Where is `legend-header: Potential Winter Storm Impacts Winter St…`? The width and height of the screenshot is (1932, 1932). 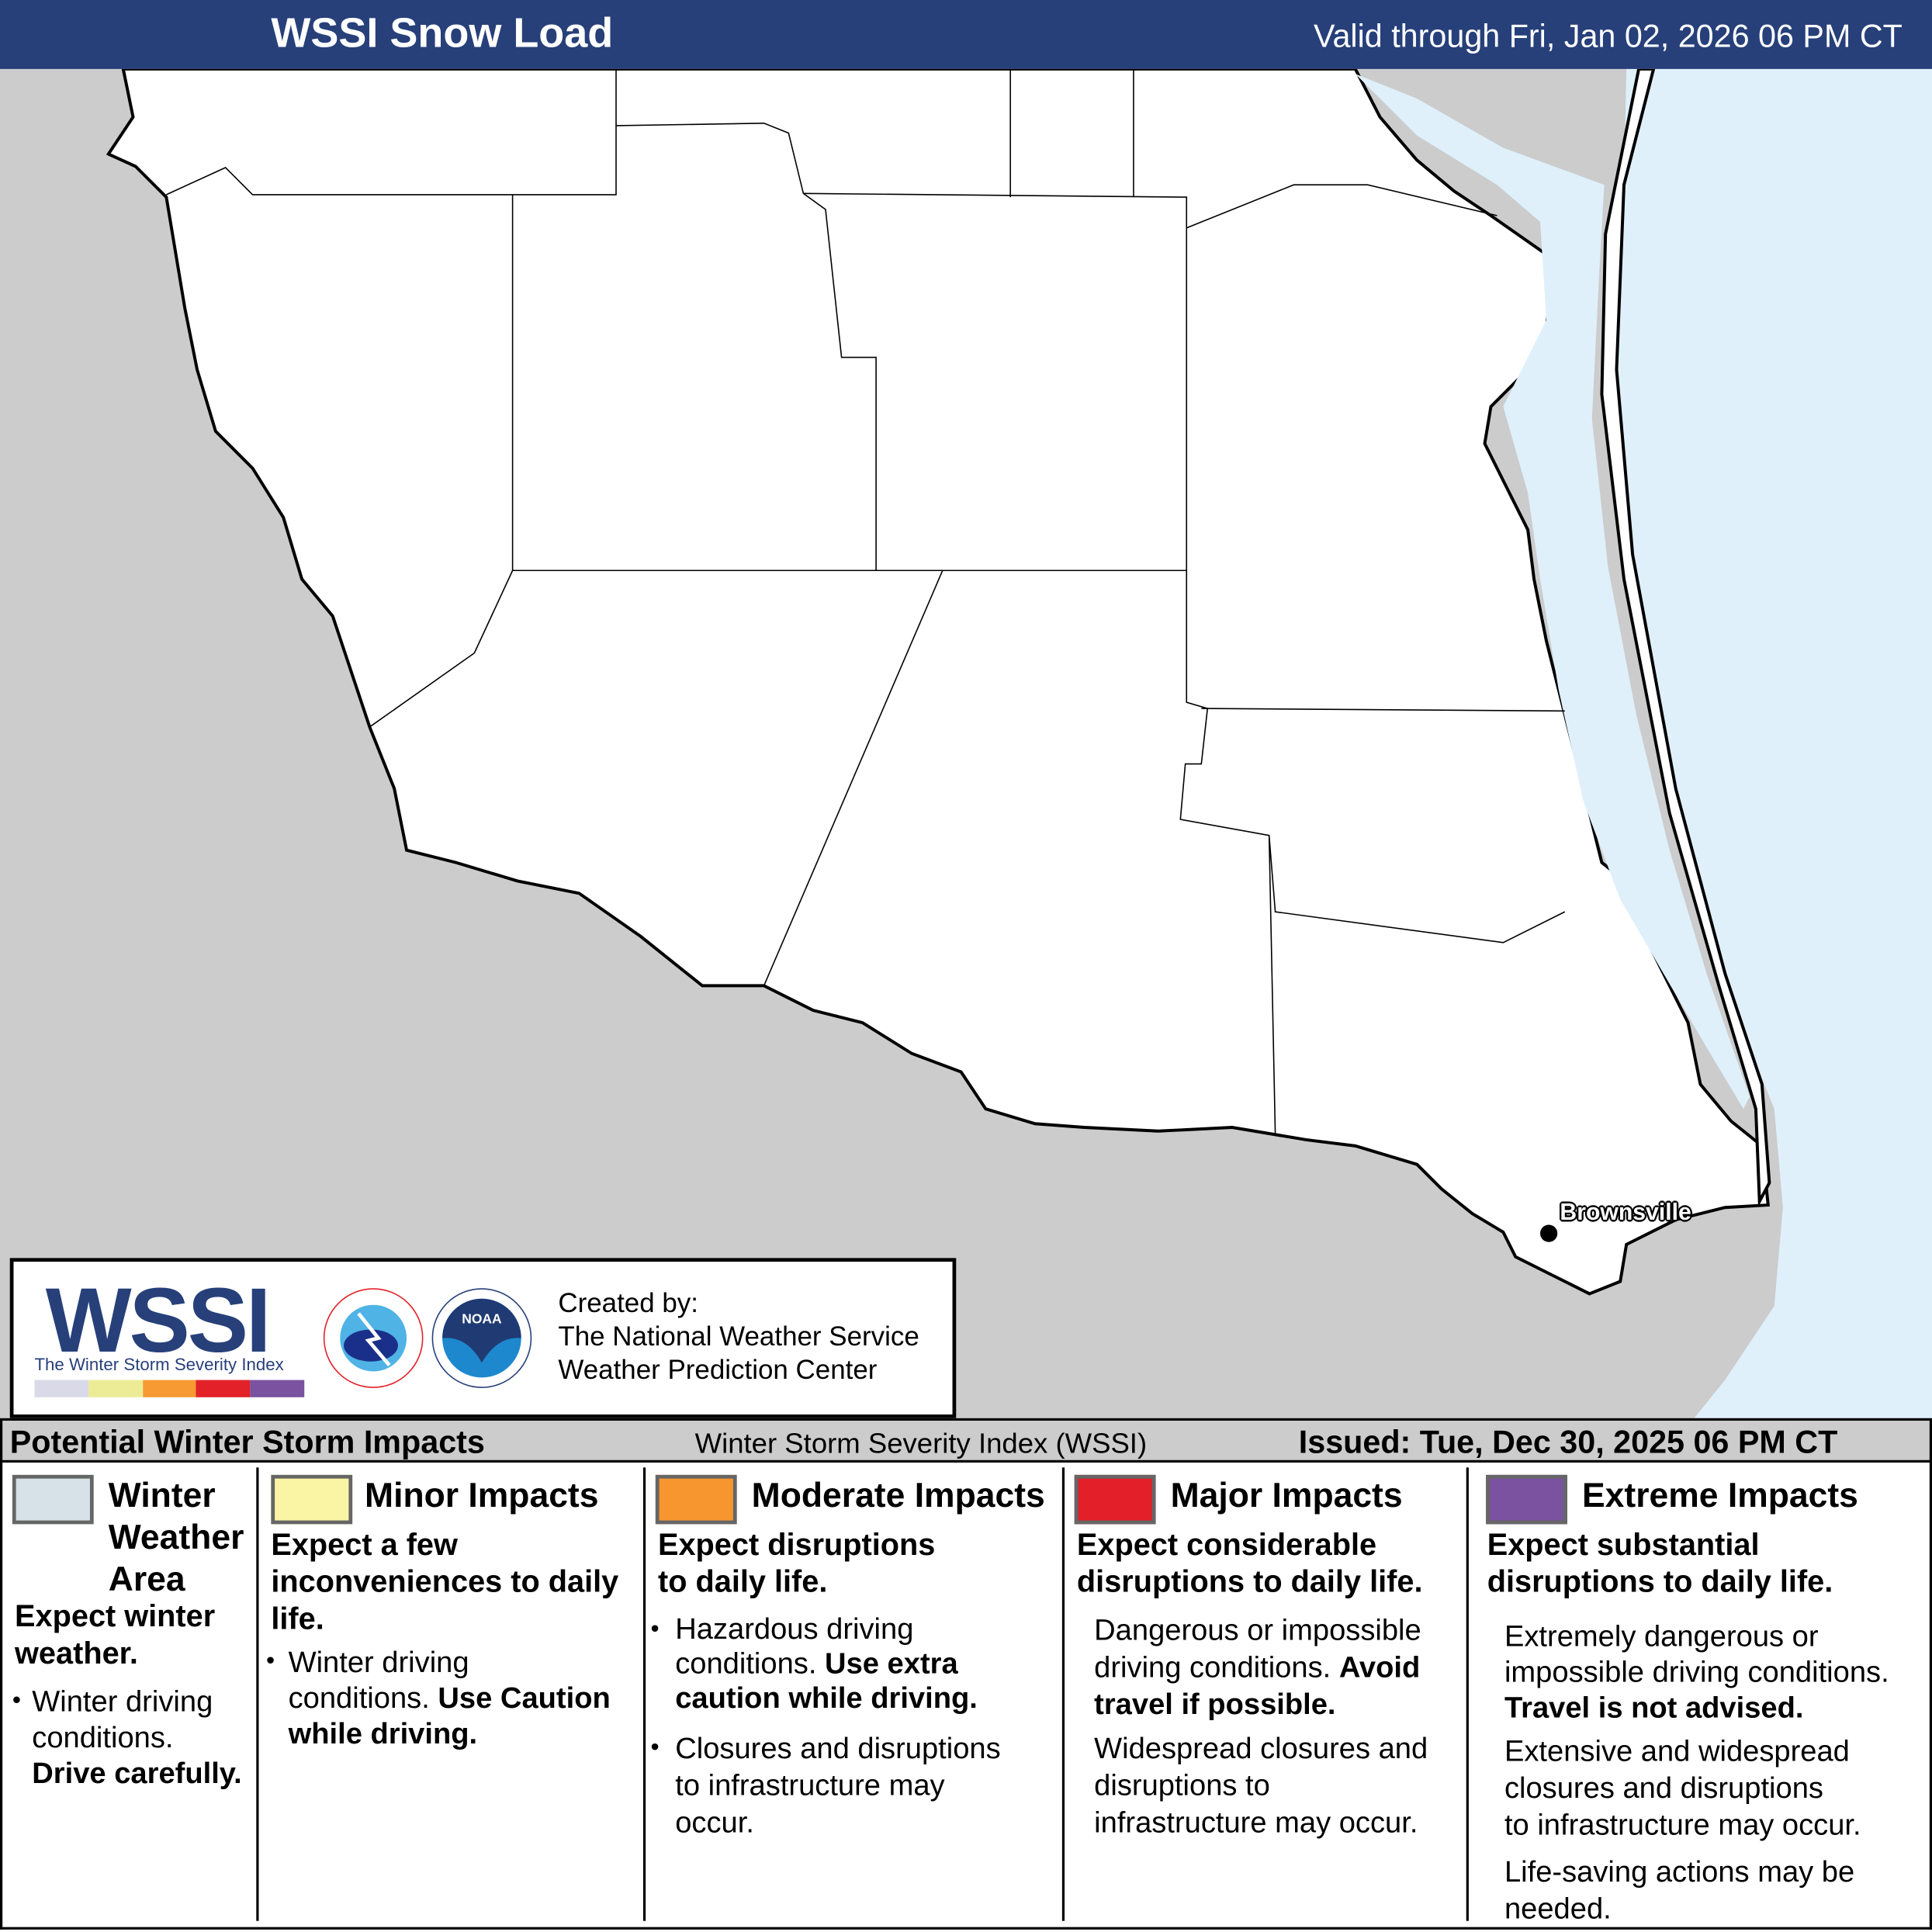 legend-header: Potential Winter Storm Impacts Winter St… is located at coordinates (966, 1440).